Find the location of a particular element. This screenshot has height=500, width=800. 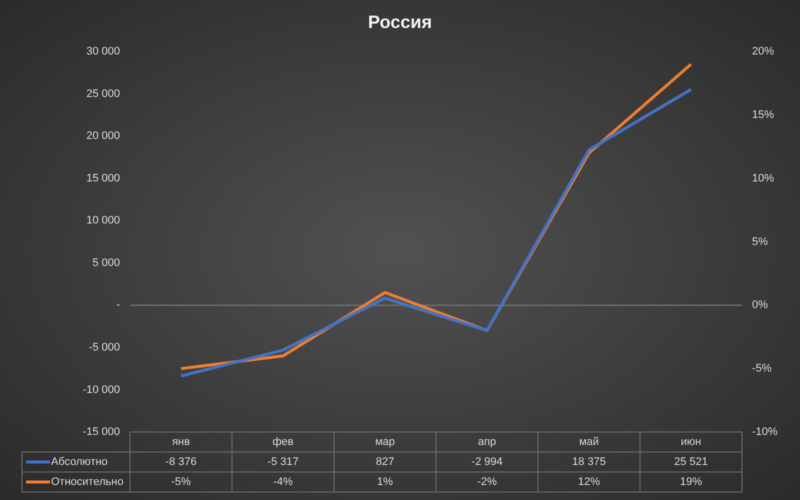

y-tick-label: -10 000 is located at coordinates (101, 390).